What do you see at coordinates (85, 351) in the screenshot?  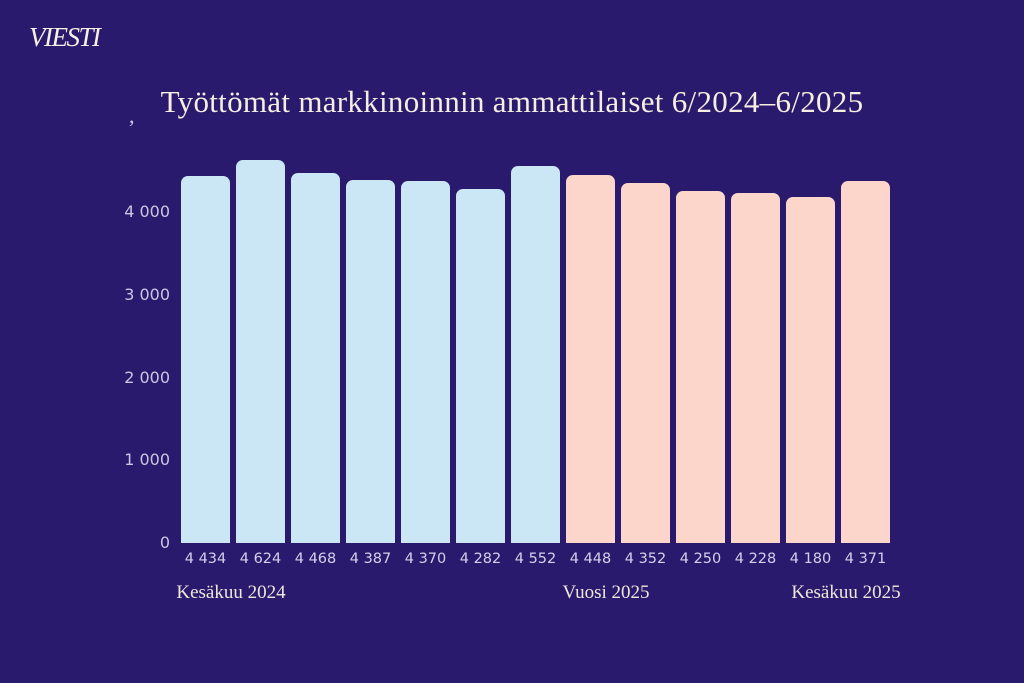 I see `y-axis: 4 000 3 000 2 000 1 000 0` at bounding box center [85, 351].